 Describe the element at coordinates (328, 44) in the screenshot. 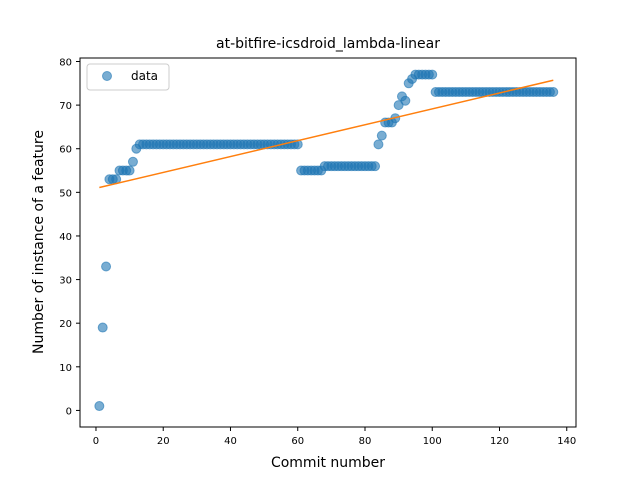

I see `chart-title: at-bitfire-icsdroid_lambda-linear` at that location.